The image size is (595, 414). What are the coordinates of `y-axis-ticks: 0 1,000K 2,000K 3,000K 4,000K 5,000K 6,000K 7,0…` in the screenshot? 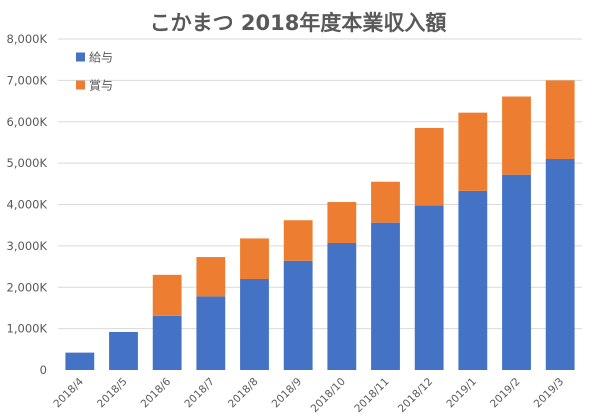 It's located at (27, 204).